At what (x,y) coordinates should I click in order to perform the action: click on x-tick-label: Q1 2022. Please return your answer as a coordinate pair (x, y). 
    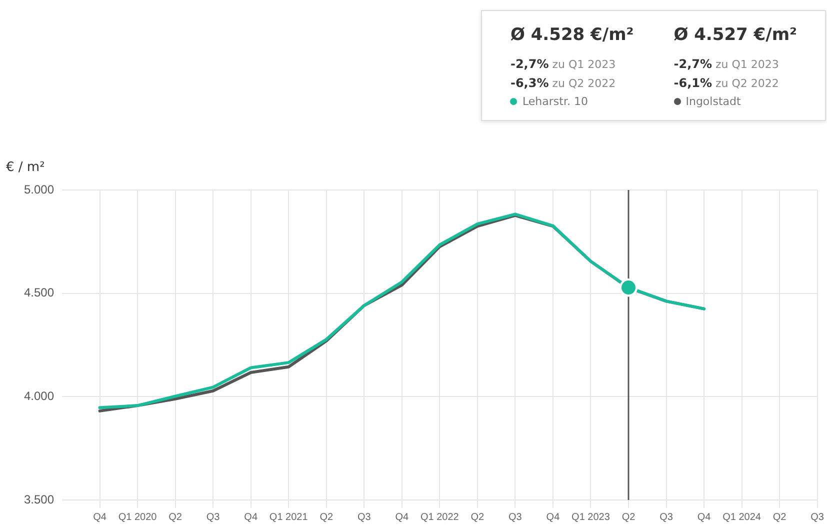
    Looking at the image, I should click on (440, 517).